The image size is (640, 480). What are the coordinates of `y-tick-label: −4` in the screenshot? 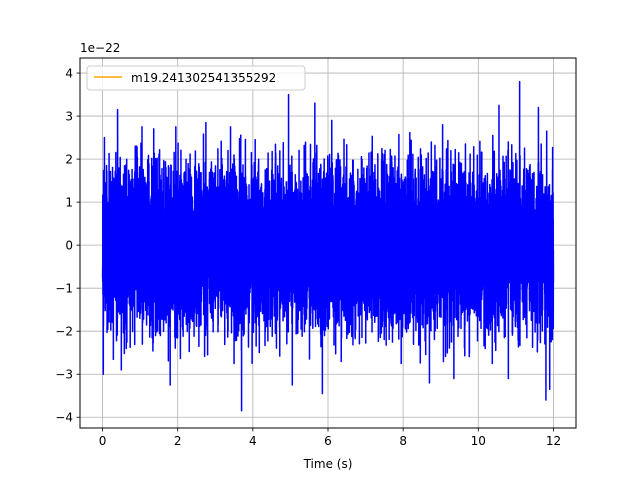 It's located at (64, 418).